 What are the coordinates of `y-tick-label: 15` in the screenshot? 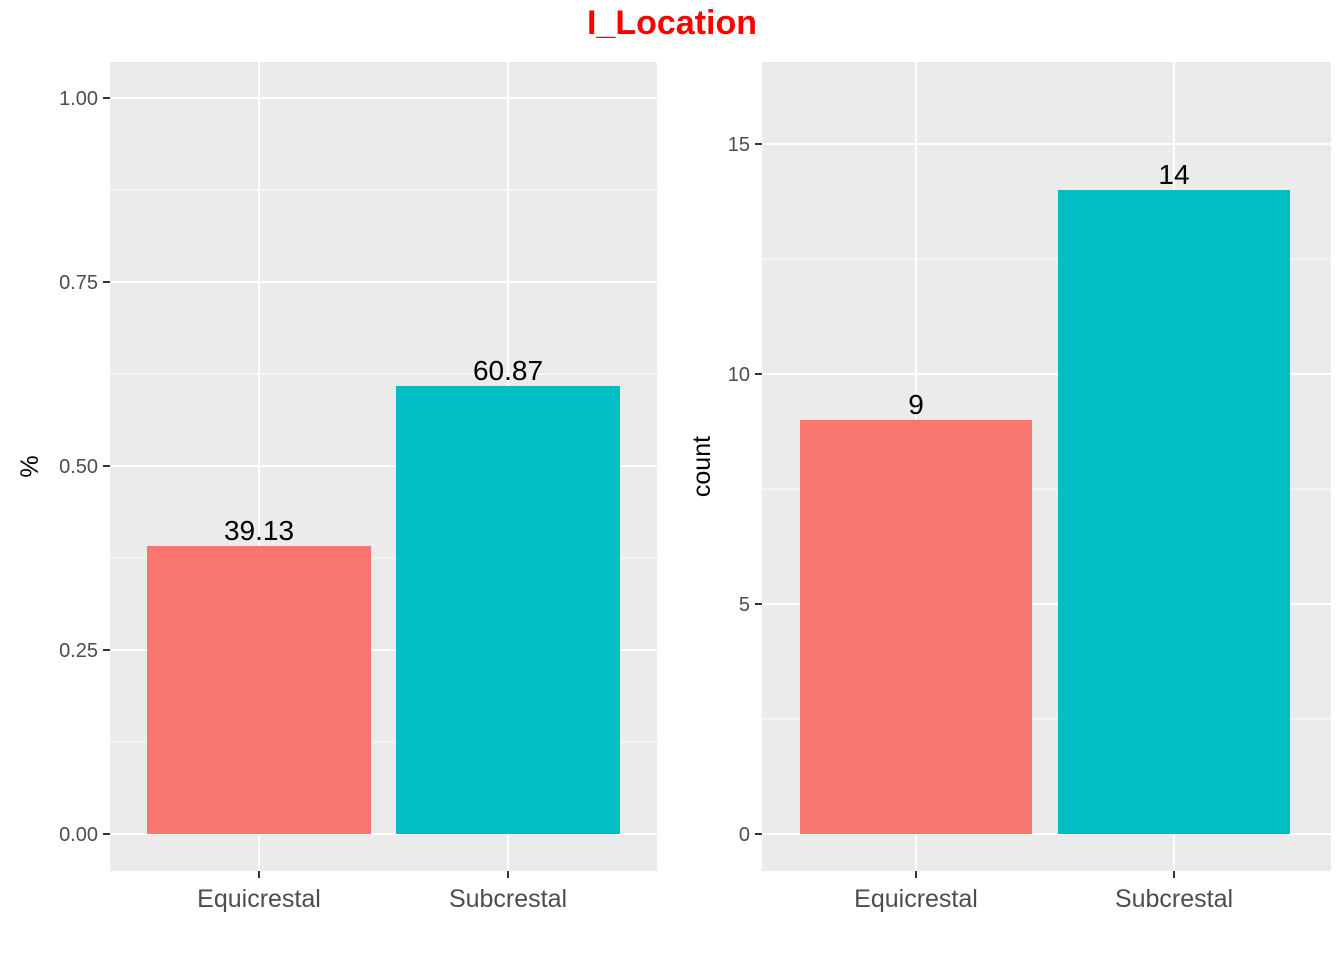 It's located at (739, 145).